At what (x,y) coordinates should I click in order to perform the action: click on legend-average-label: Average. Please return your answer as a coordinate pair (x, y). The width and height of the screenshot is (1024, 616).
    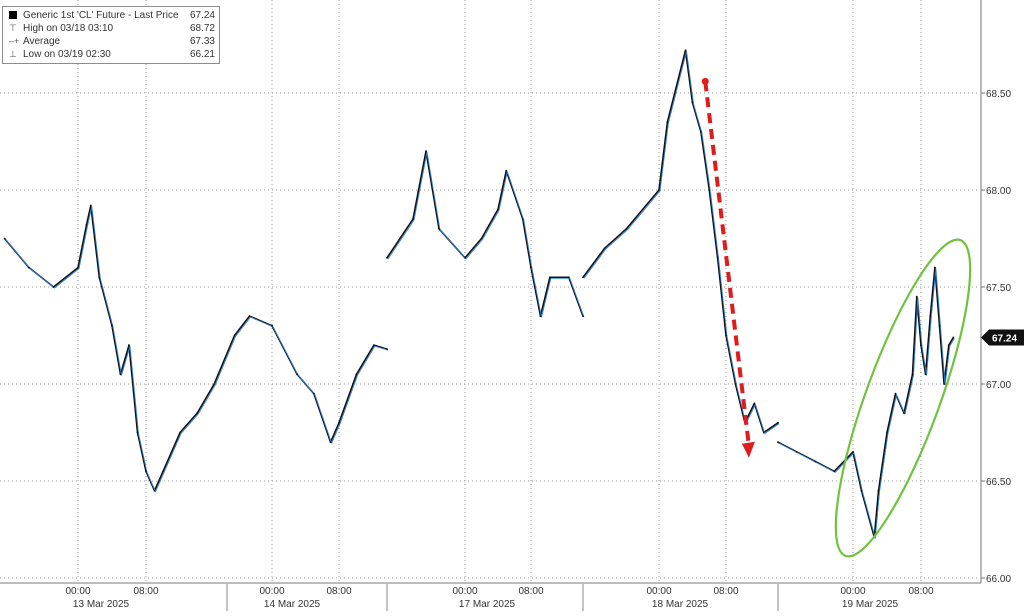
    Looking at the image, I should click on (42, 41).